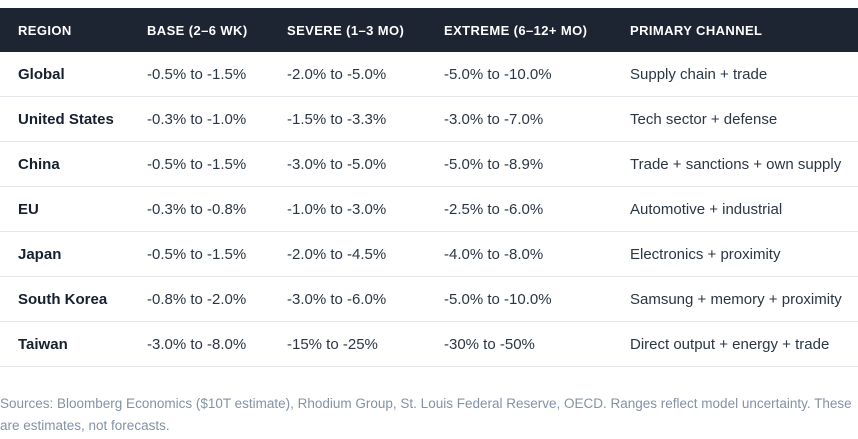  Describe the element at coordinates (199, 344) in the screenshot. I see `cell-base: -3.0% to -8.0%` at that location.